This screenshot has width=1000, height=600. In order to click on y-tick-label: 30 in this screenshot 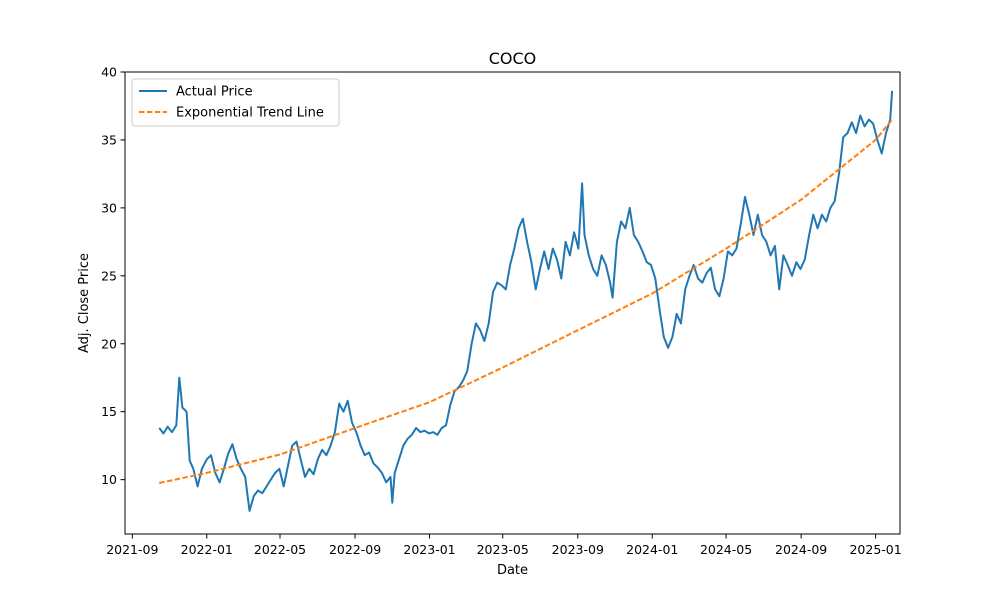, I will do `click(109, 207)`.